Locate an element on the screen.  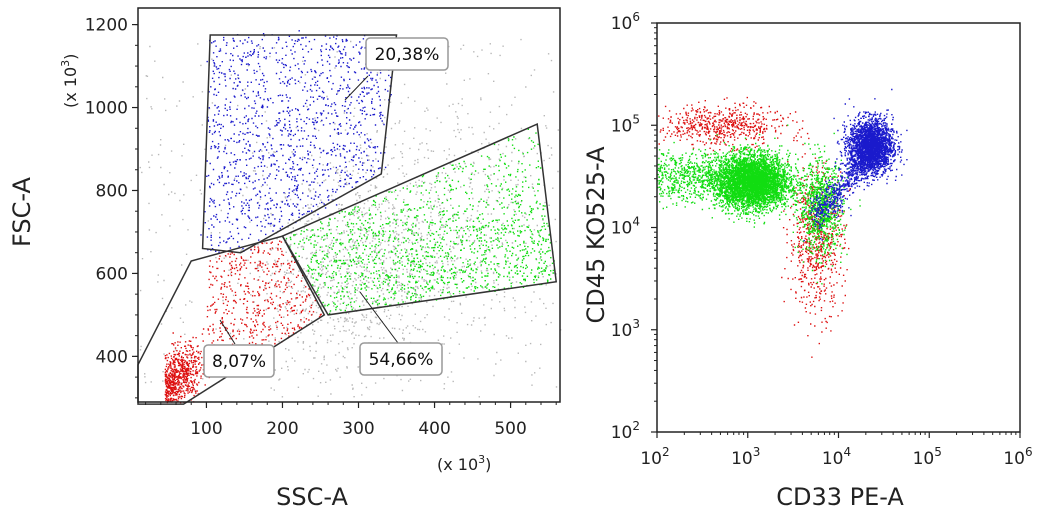
left-y-tick-label: 1200 is located at coordinates (106, 26).